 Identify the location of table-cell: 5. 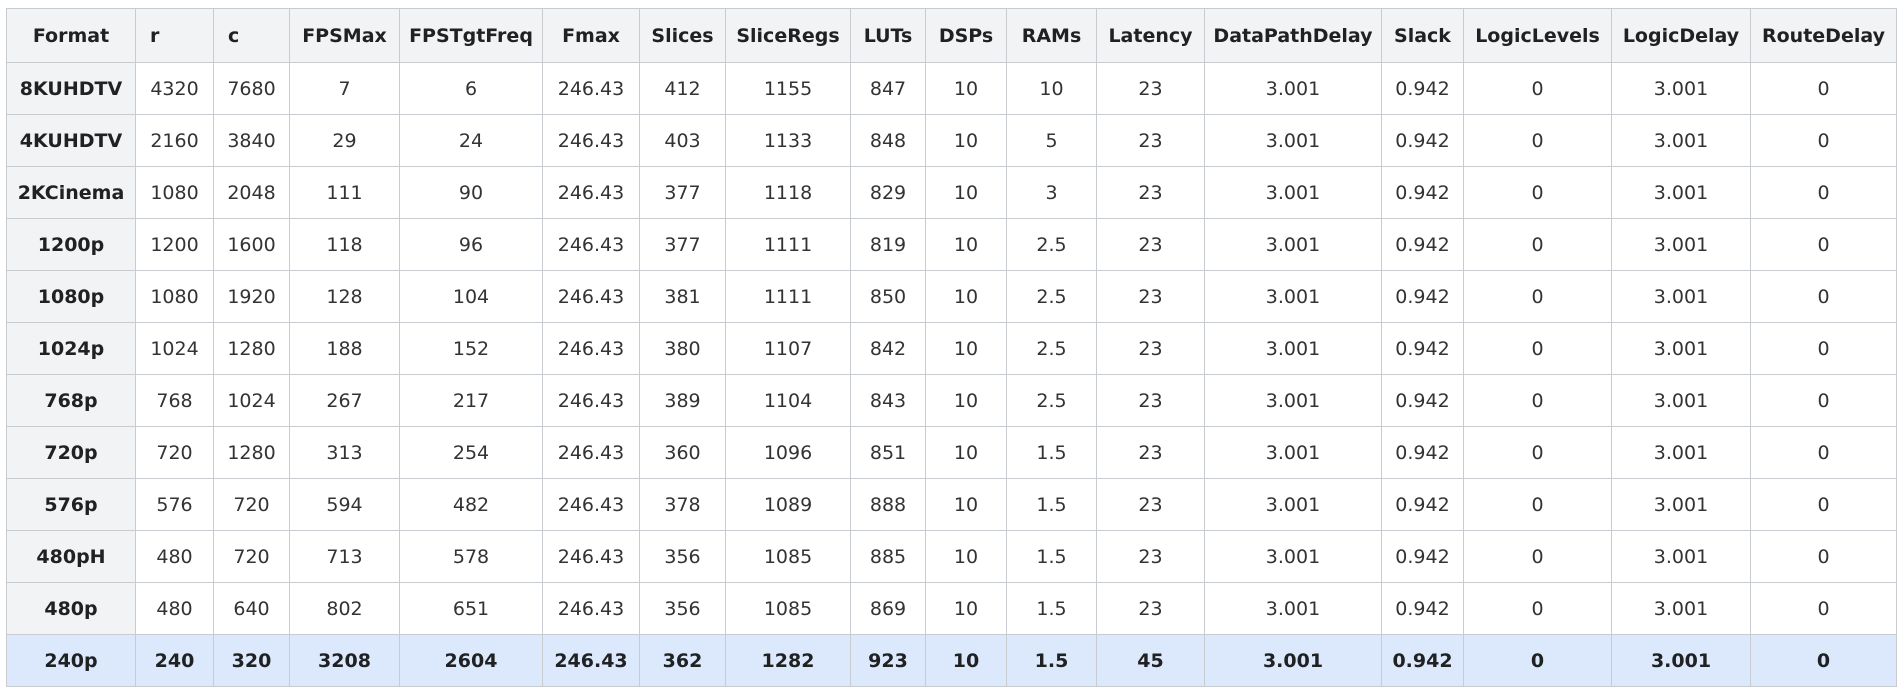
(1051, 140).